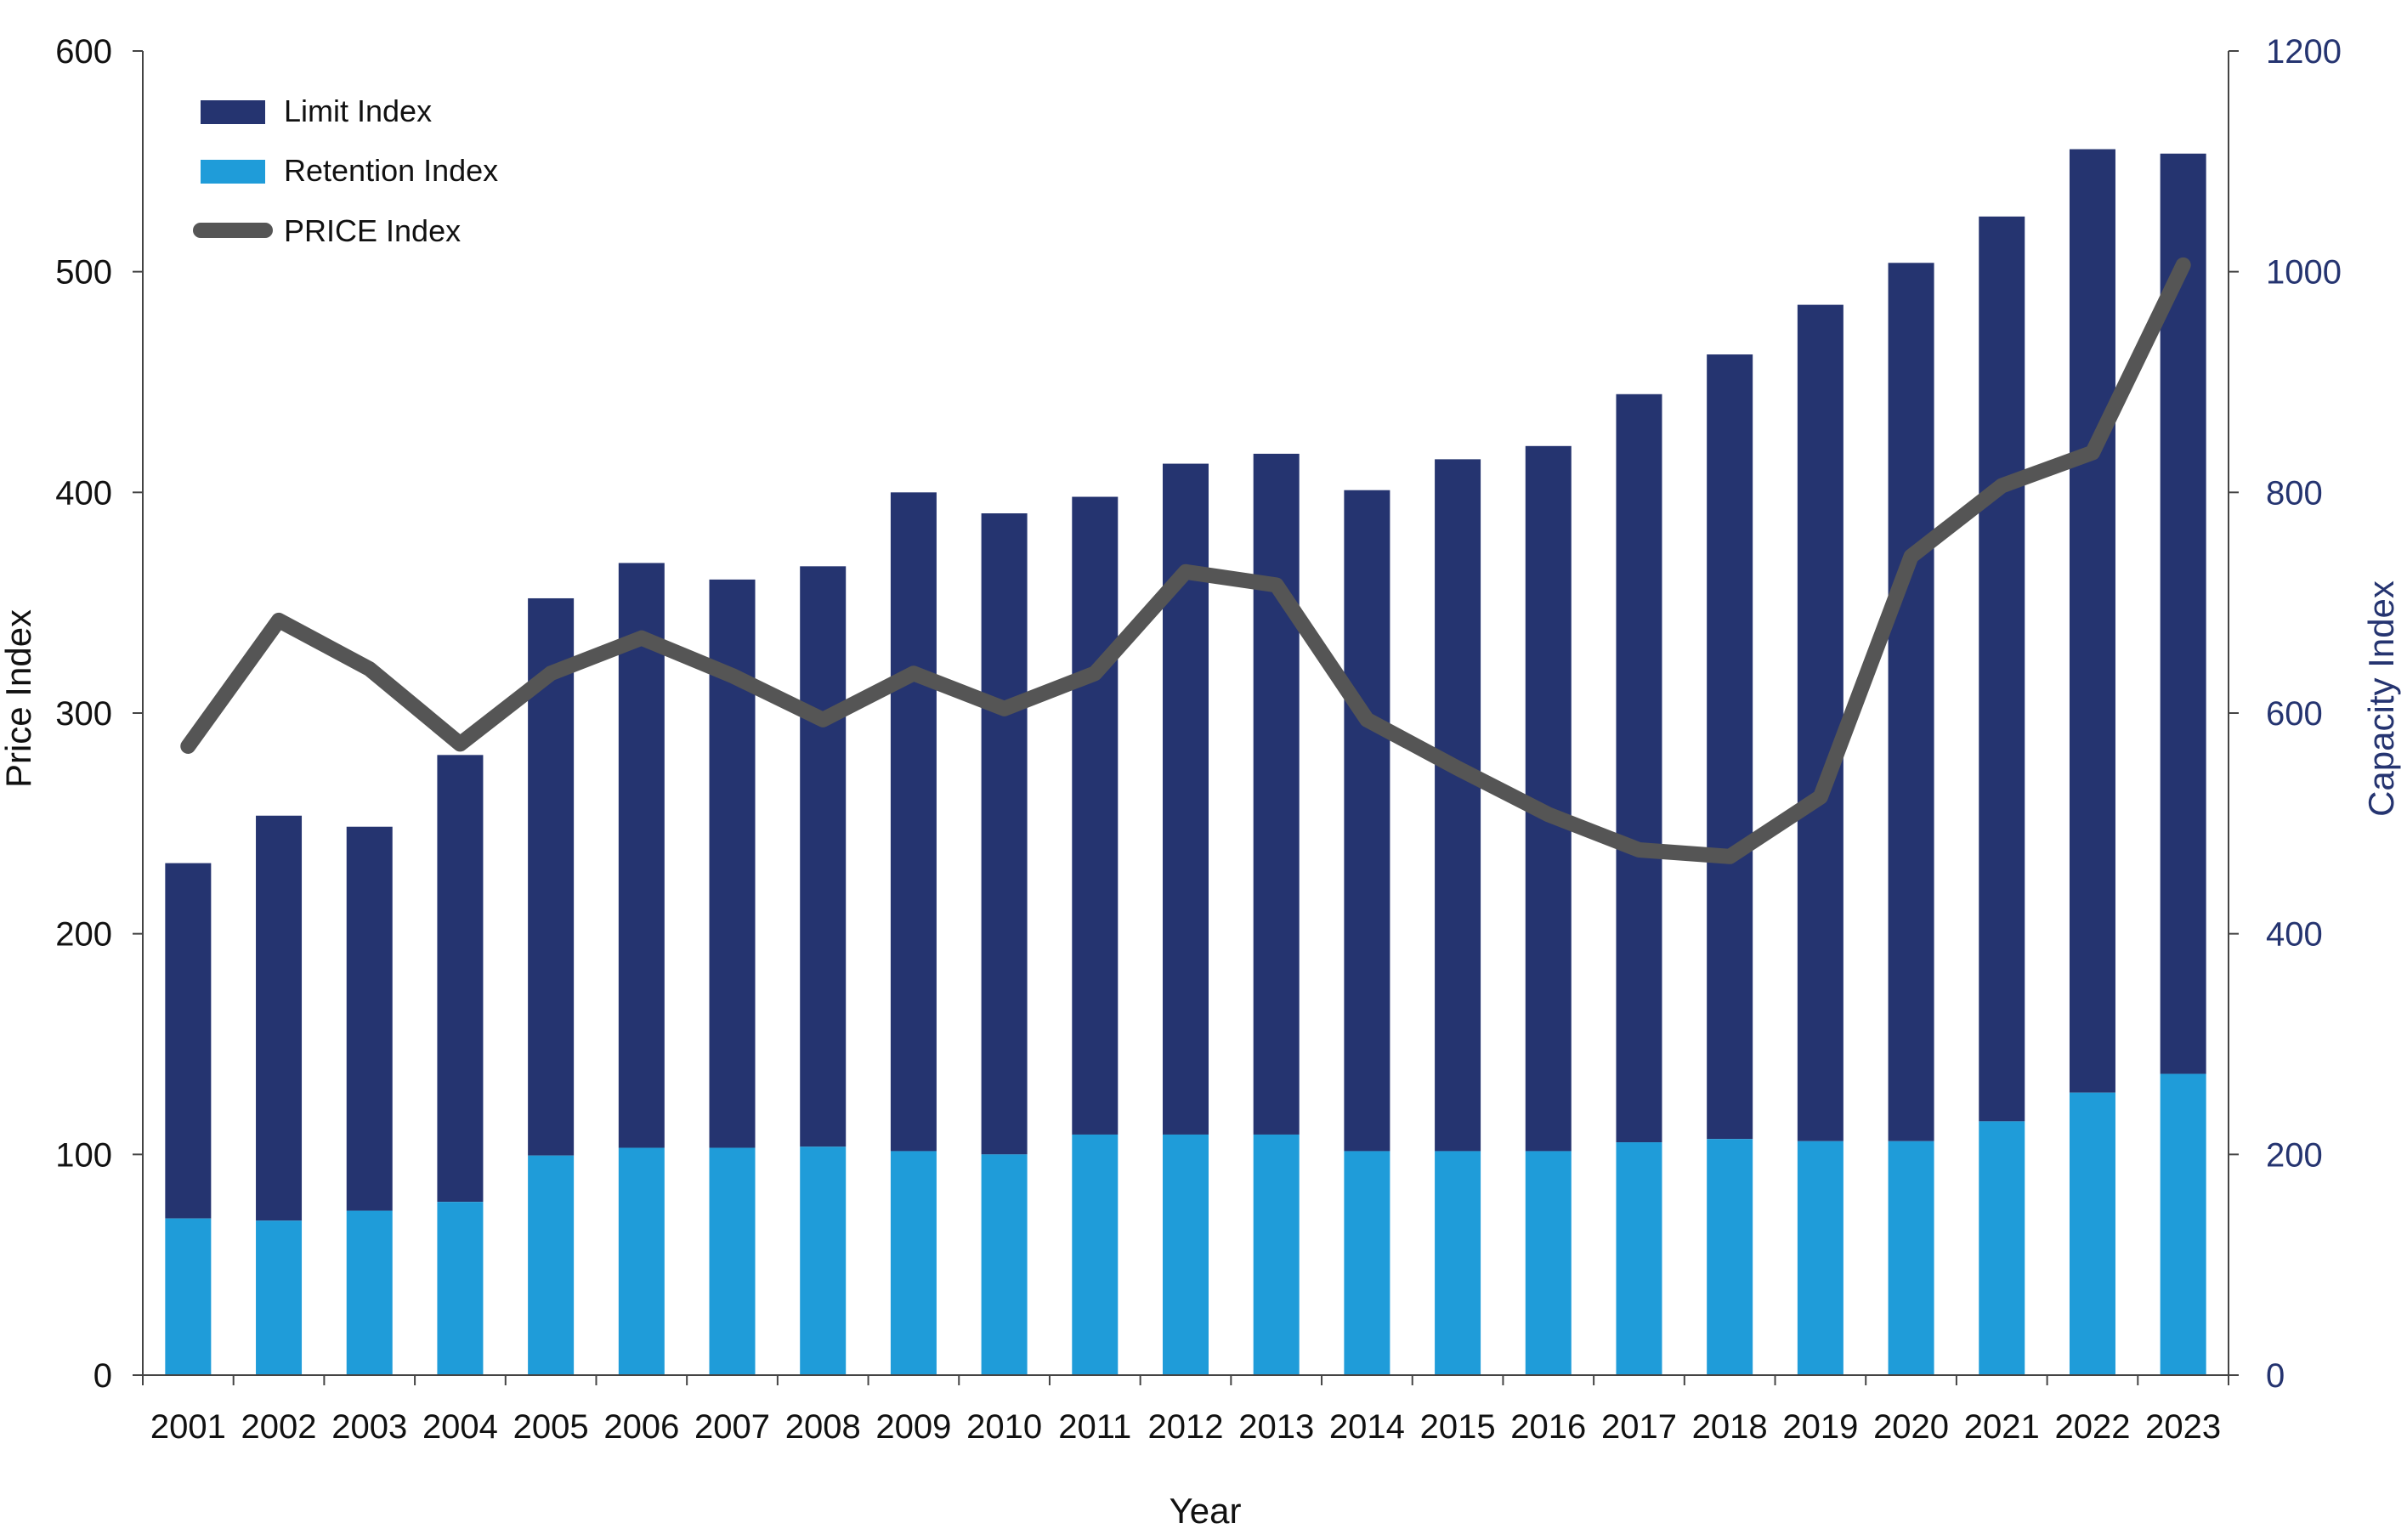  What do you see at coordinates (279, 1018) in the screenshot?
I see `bar-limit-2002` at bounding box center [279, 1018].